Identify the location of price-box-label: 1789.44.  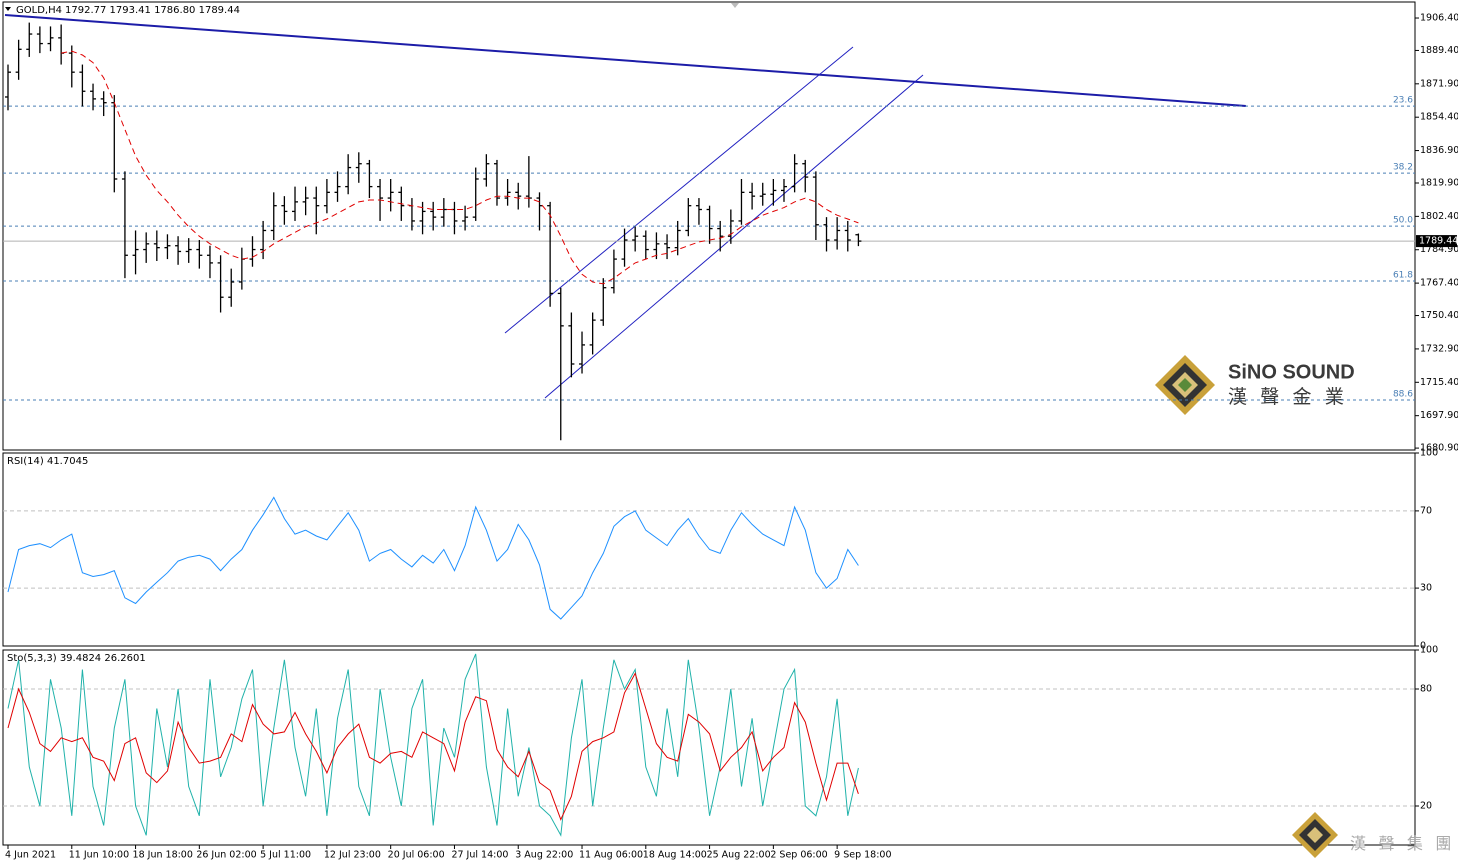
(1438, 241).